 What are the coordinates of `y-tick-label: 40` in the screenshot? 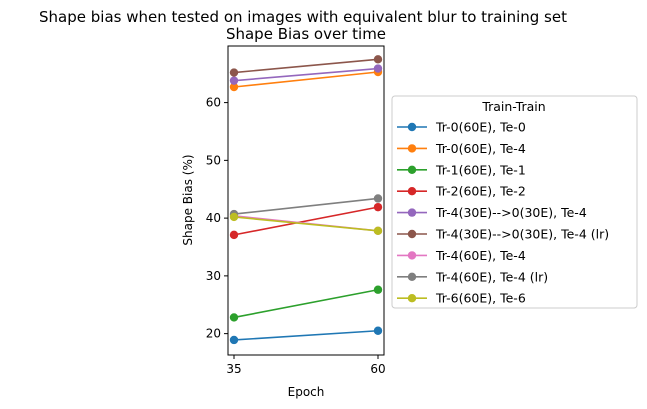 It's located at (213, 218).